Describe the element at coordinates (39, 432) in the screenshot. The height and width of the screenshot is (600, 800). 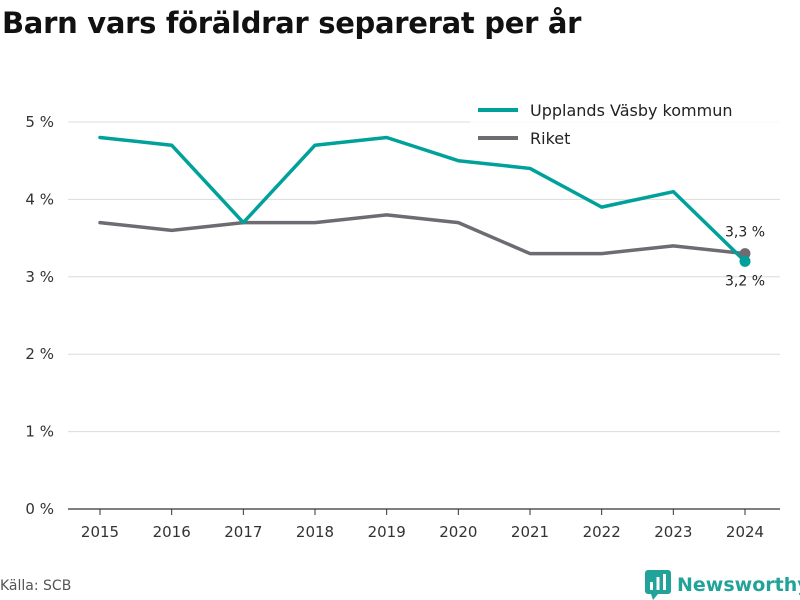
I see `y-tick-label: 1 %` at that location.